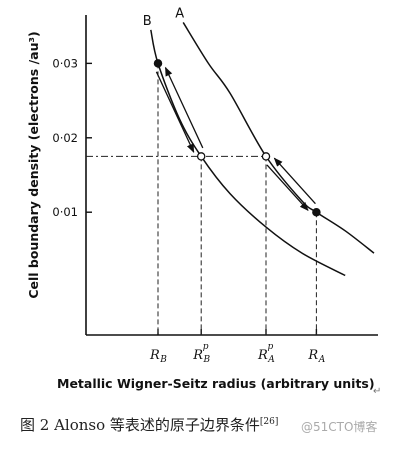  Describe the element at coordinates (269, 422) in the screenshot. I see `caption-reference: [26]` at that location.